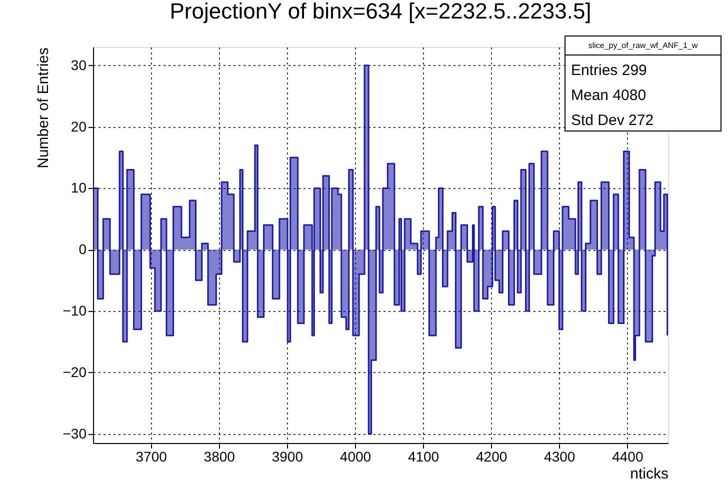 The height and width of the screenshot is (489, 728). Describe the element at coordinates (649, 474) in the screenshot. I see `x-axis-title: nticks` at that location.